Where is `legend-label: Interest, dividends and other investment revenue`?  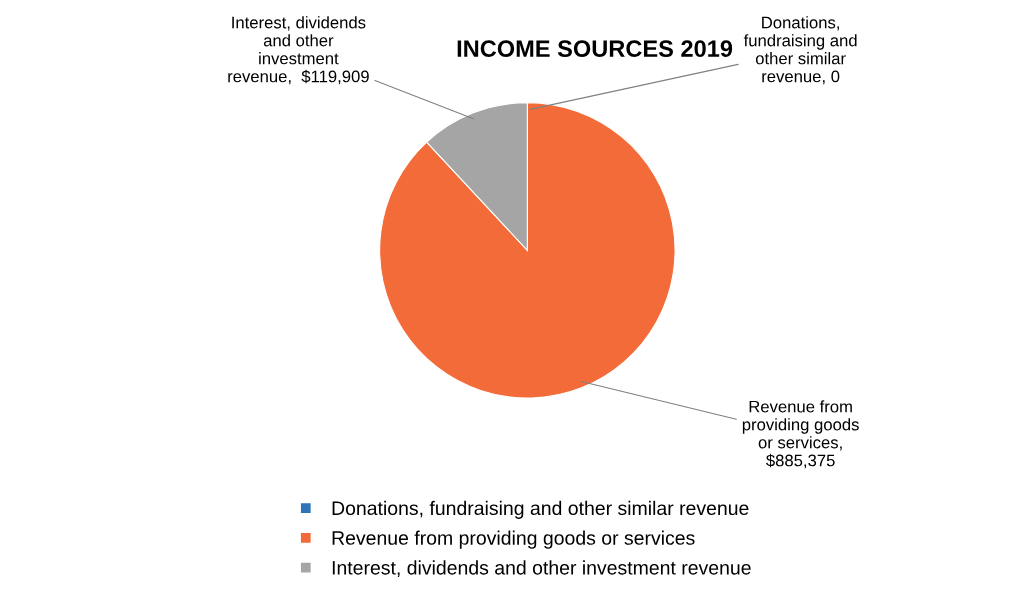 legend-label: Interest, dividends and other investment revenue is located at coordinates (541, 568).